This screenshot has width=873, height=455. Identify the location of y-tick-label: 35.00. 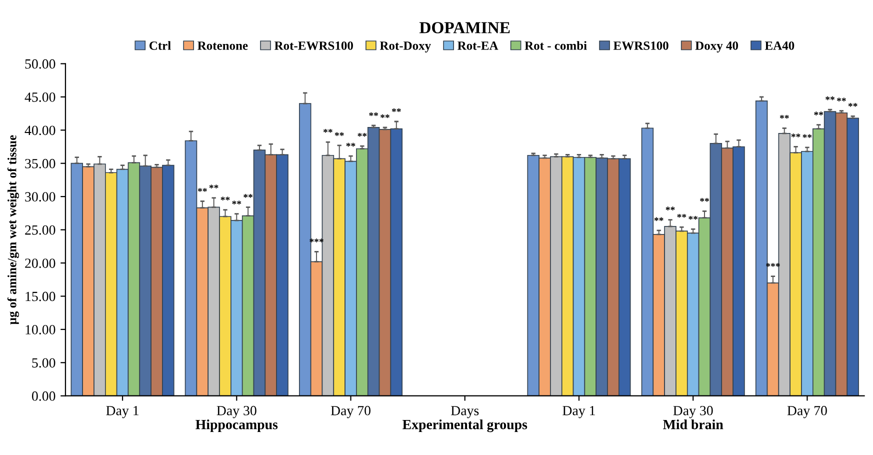
(40, 163).